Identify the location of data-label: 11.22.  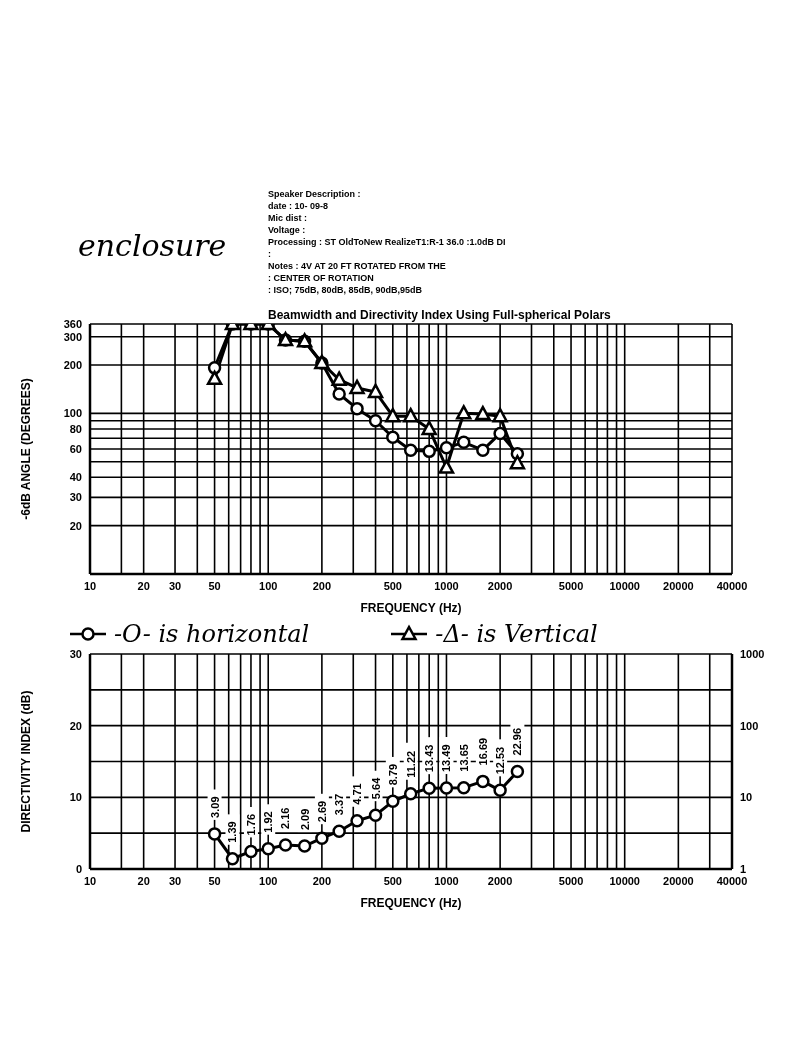
(410, 764).